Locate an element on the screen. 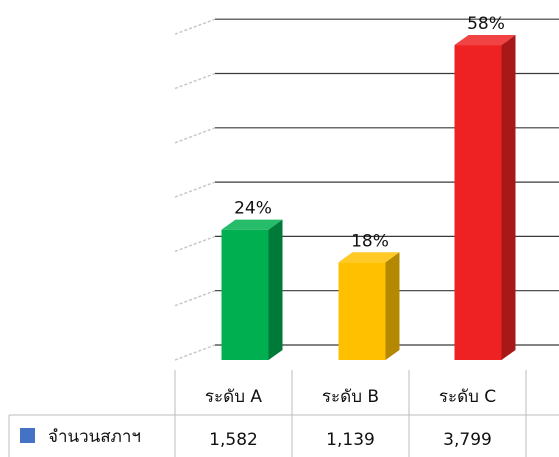  category-label: ระดับ B is located at coordinates (350, 397).